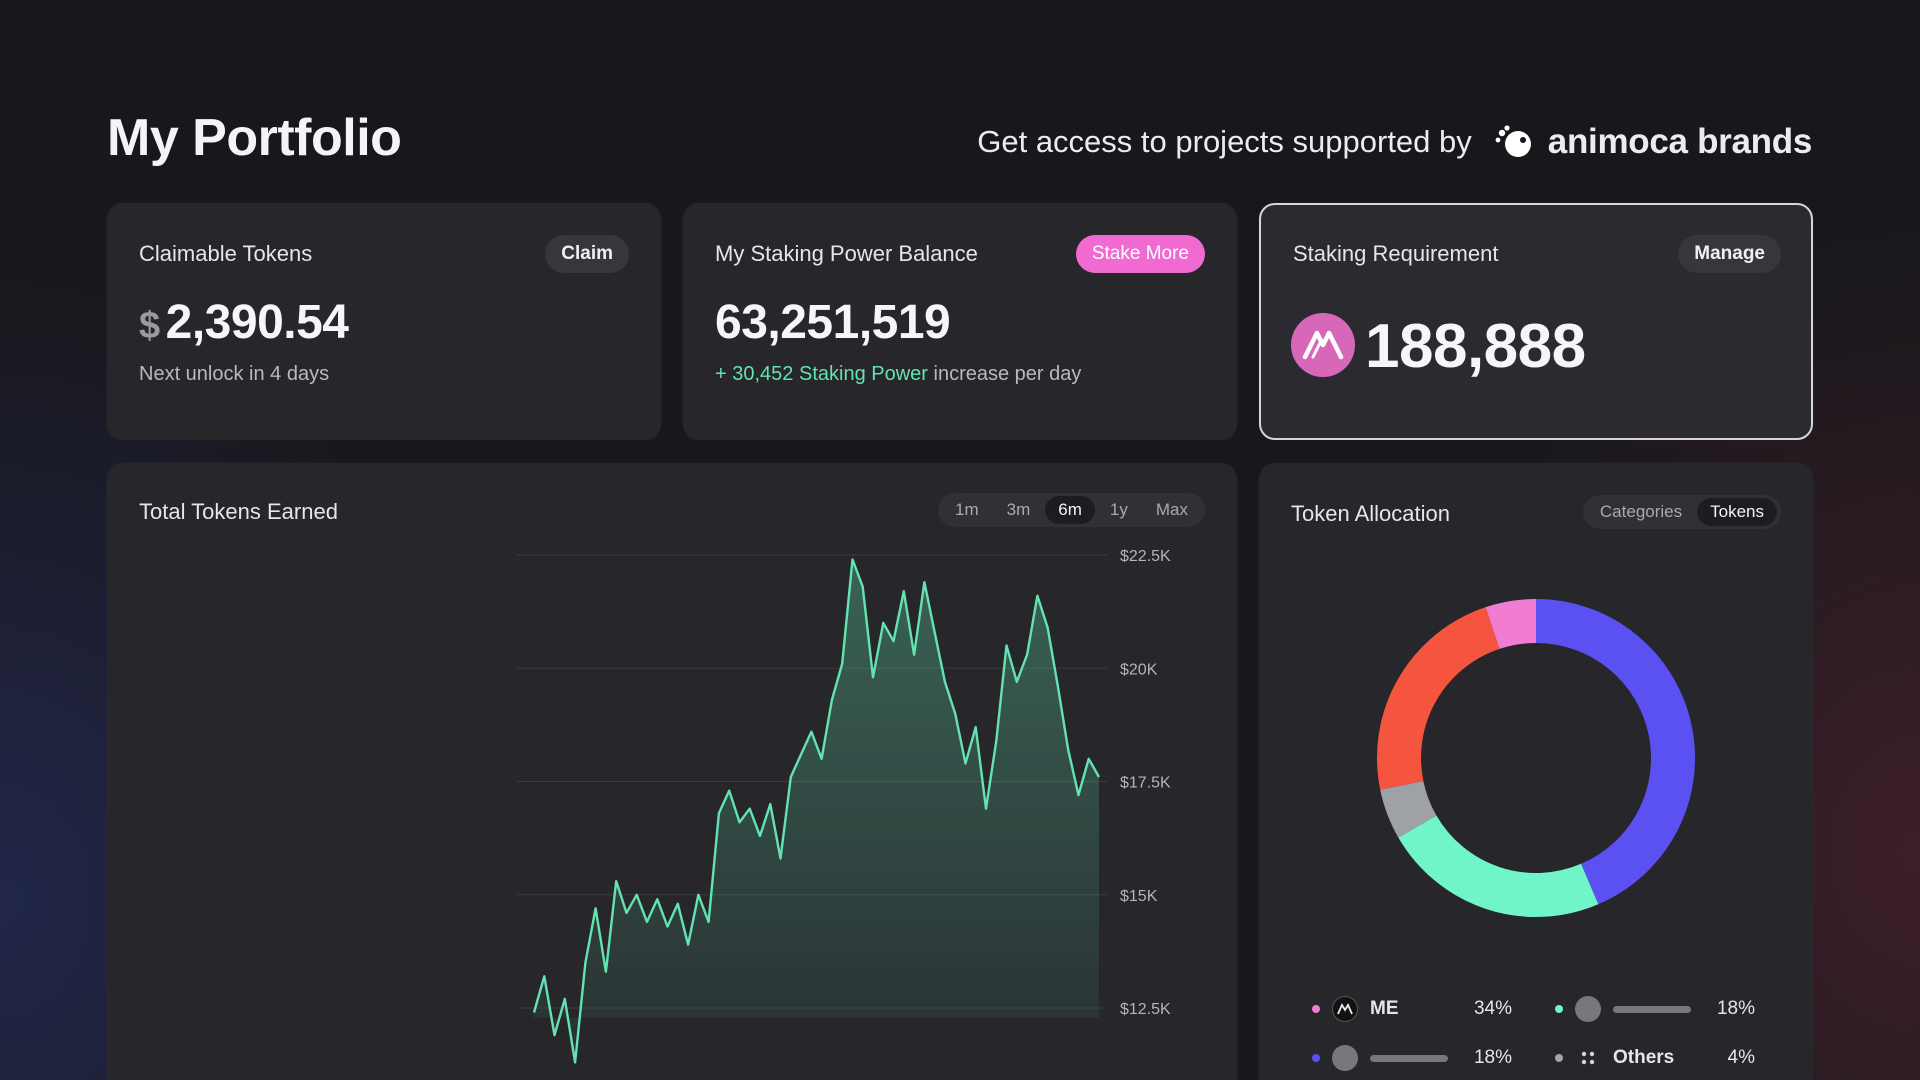  I want to click on y-tick-label: $15K, so click(1139, 896).